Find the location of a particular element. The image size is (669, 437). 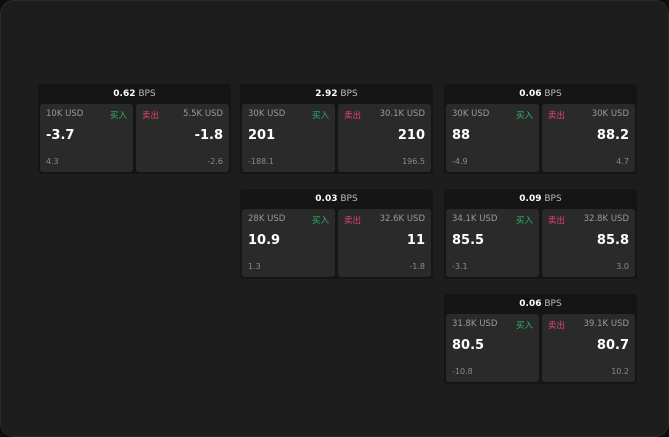

sell-price: 88.2 is located at coordinates (612, 135).